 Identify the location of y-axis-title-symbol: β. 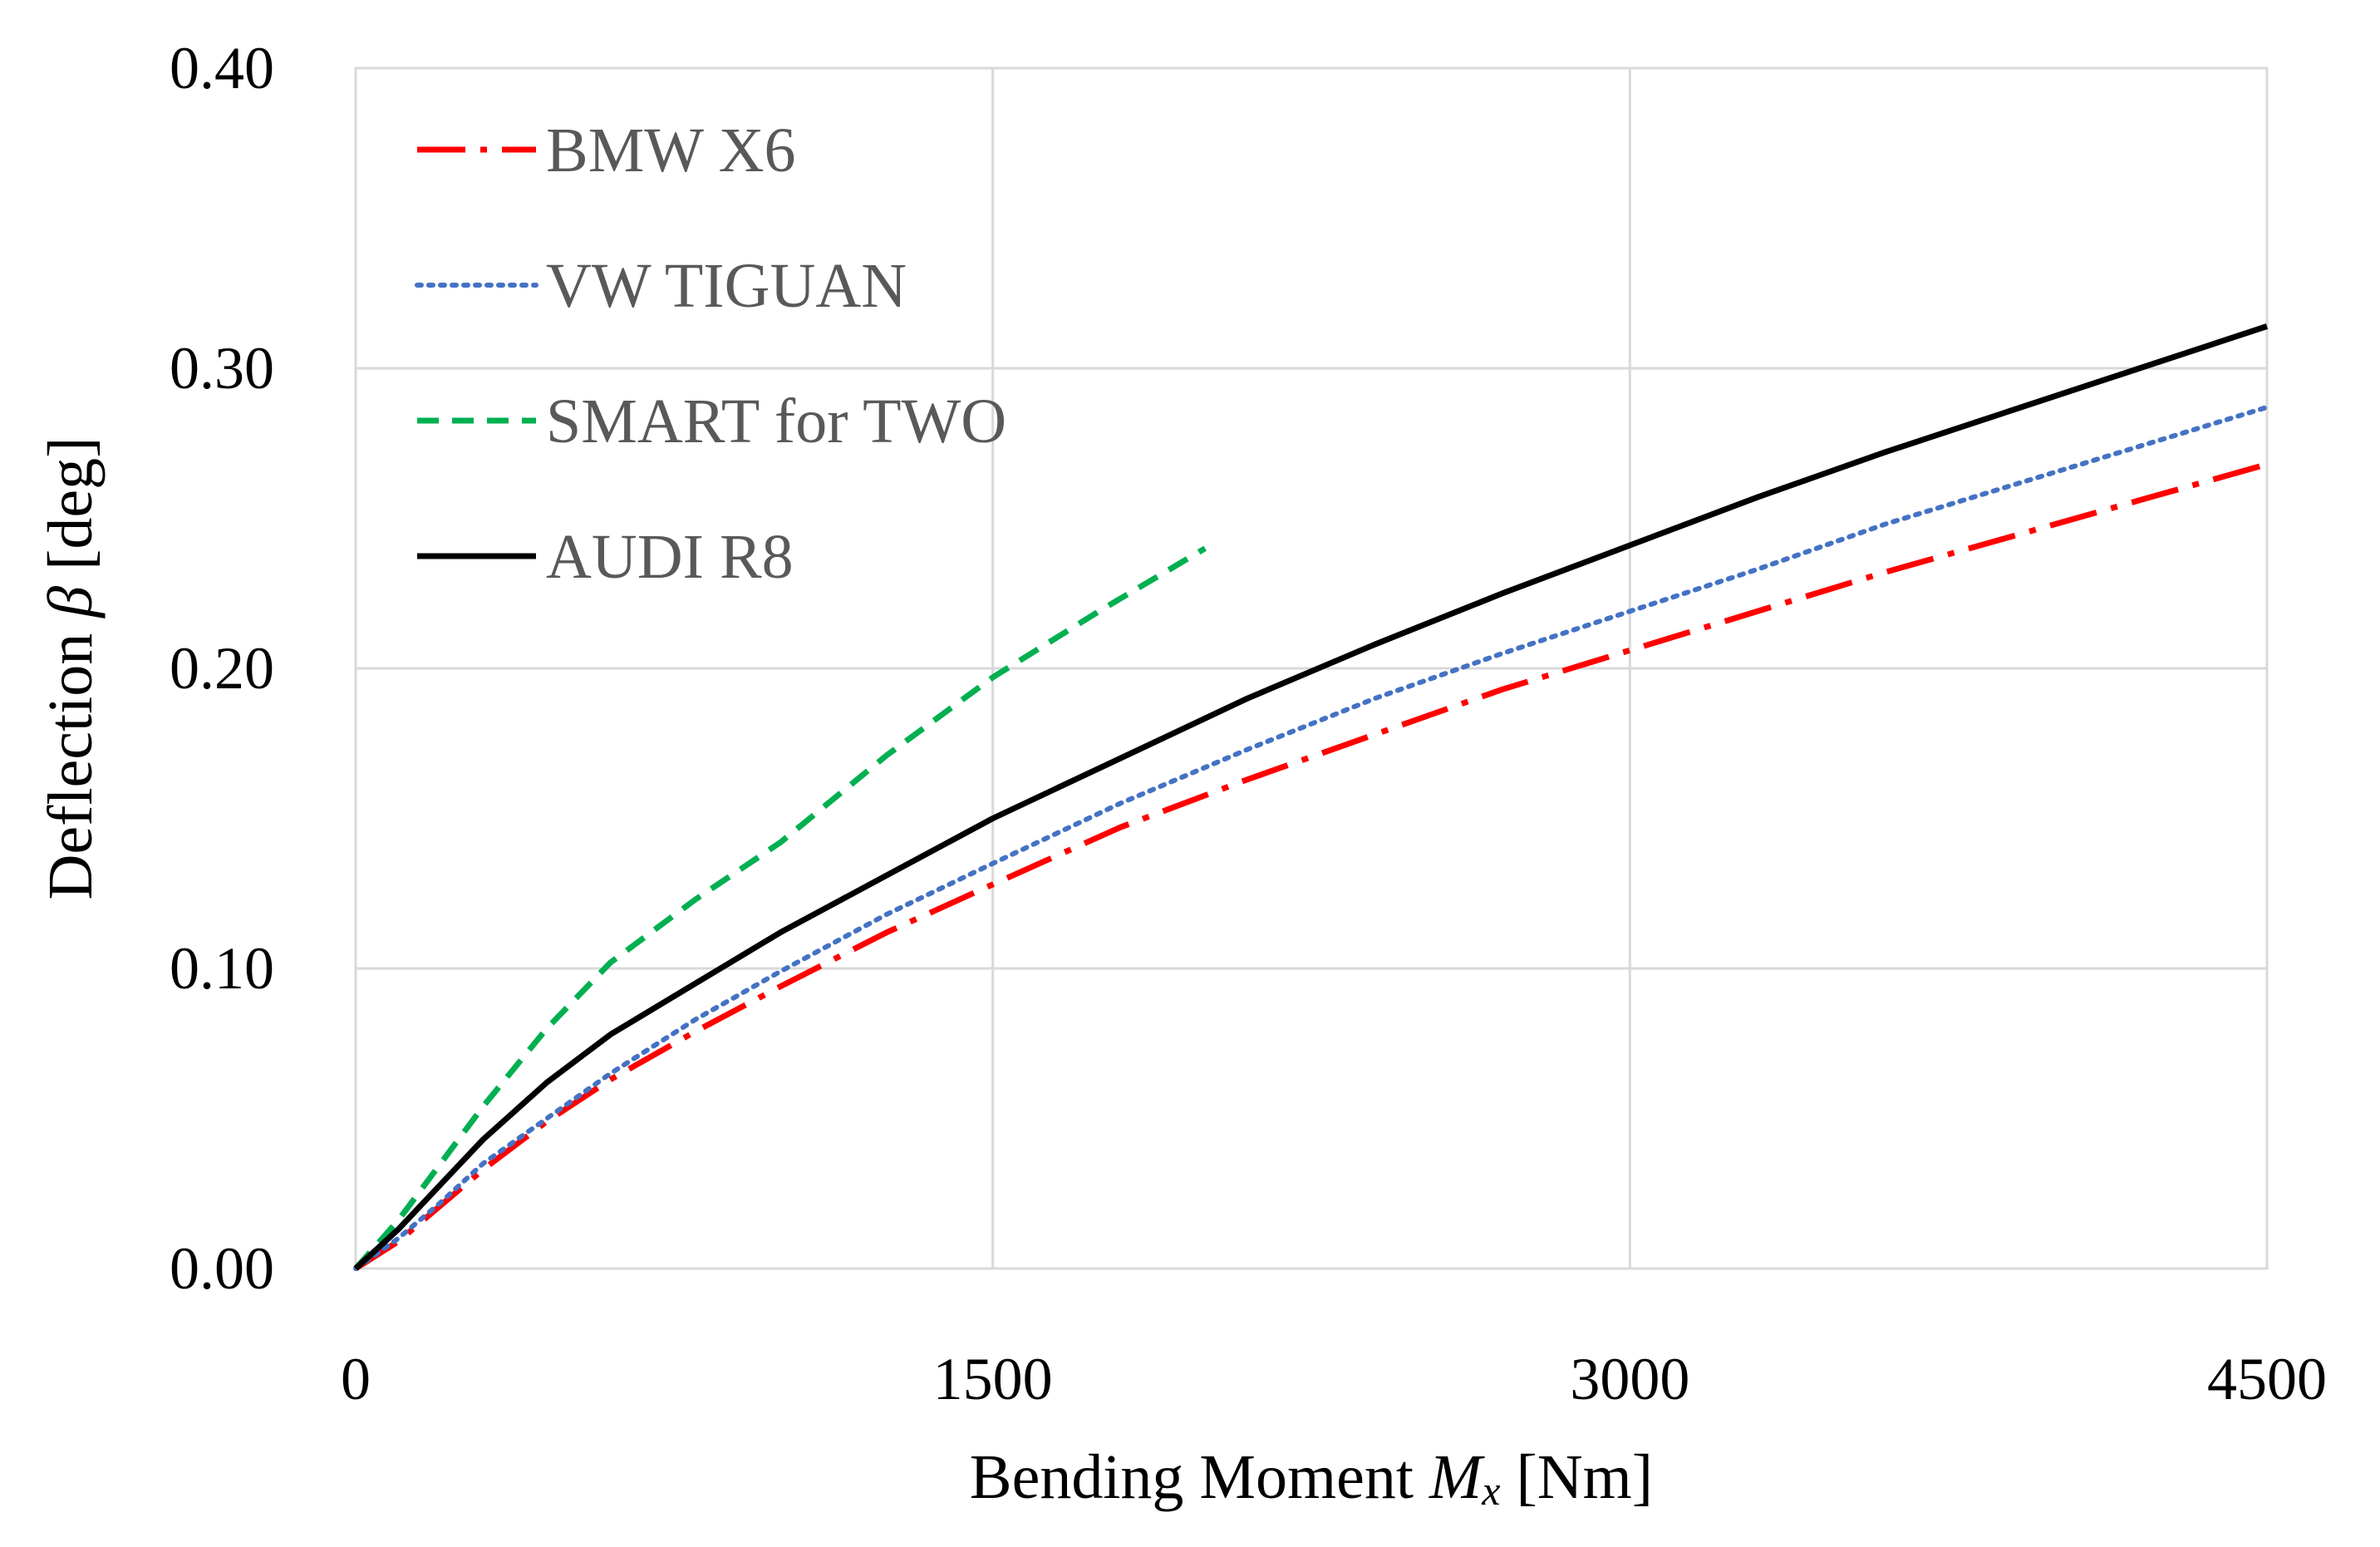
(71, 602).